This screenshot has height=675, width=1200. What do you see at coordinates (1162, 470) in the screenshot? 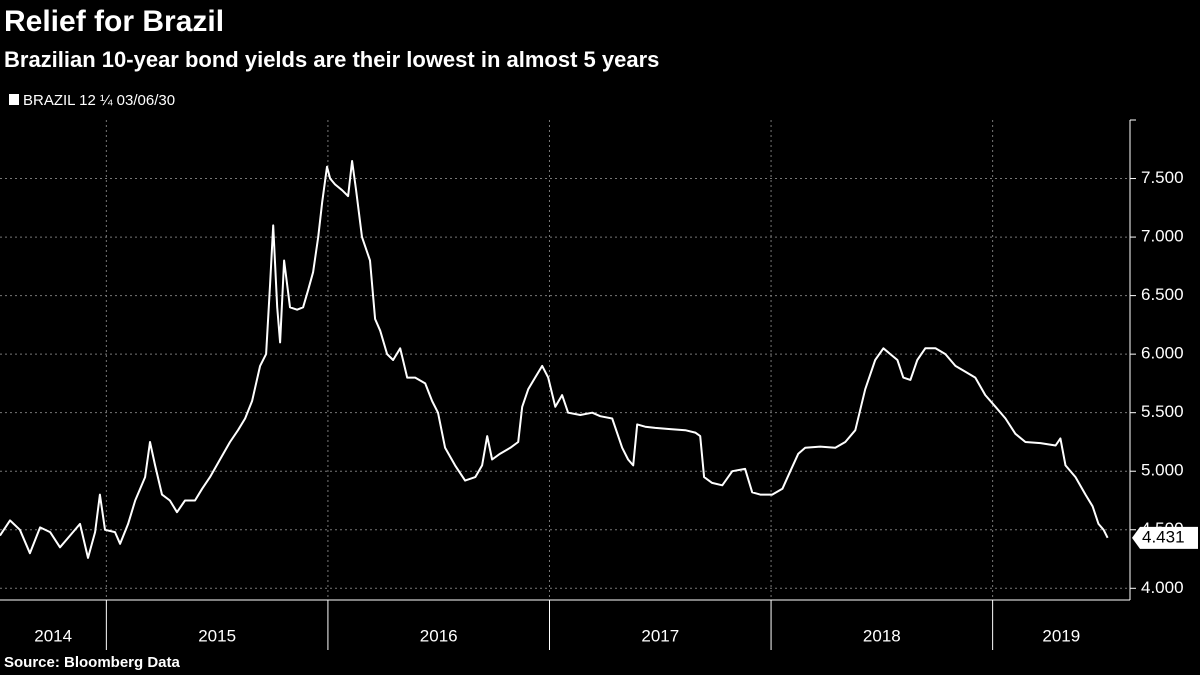
I see `y-tick-label: 5.000` at bounding box center [1162, 470].